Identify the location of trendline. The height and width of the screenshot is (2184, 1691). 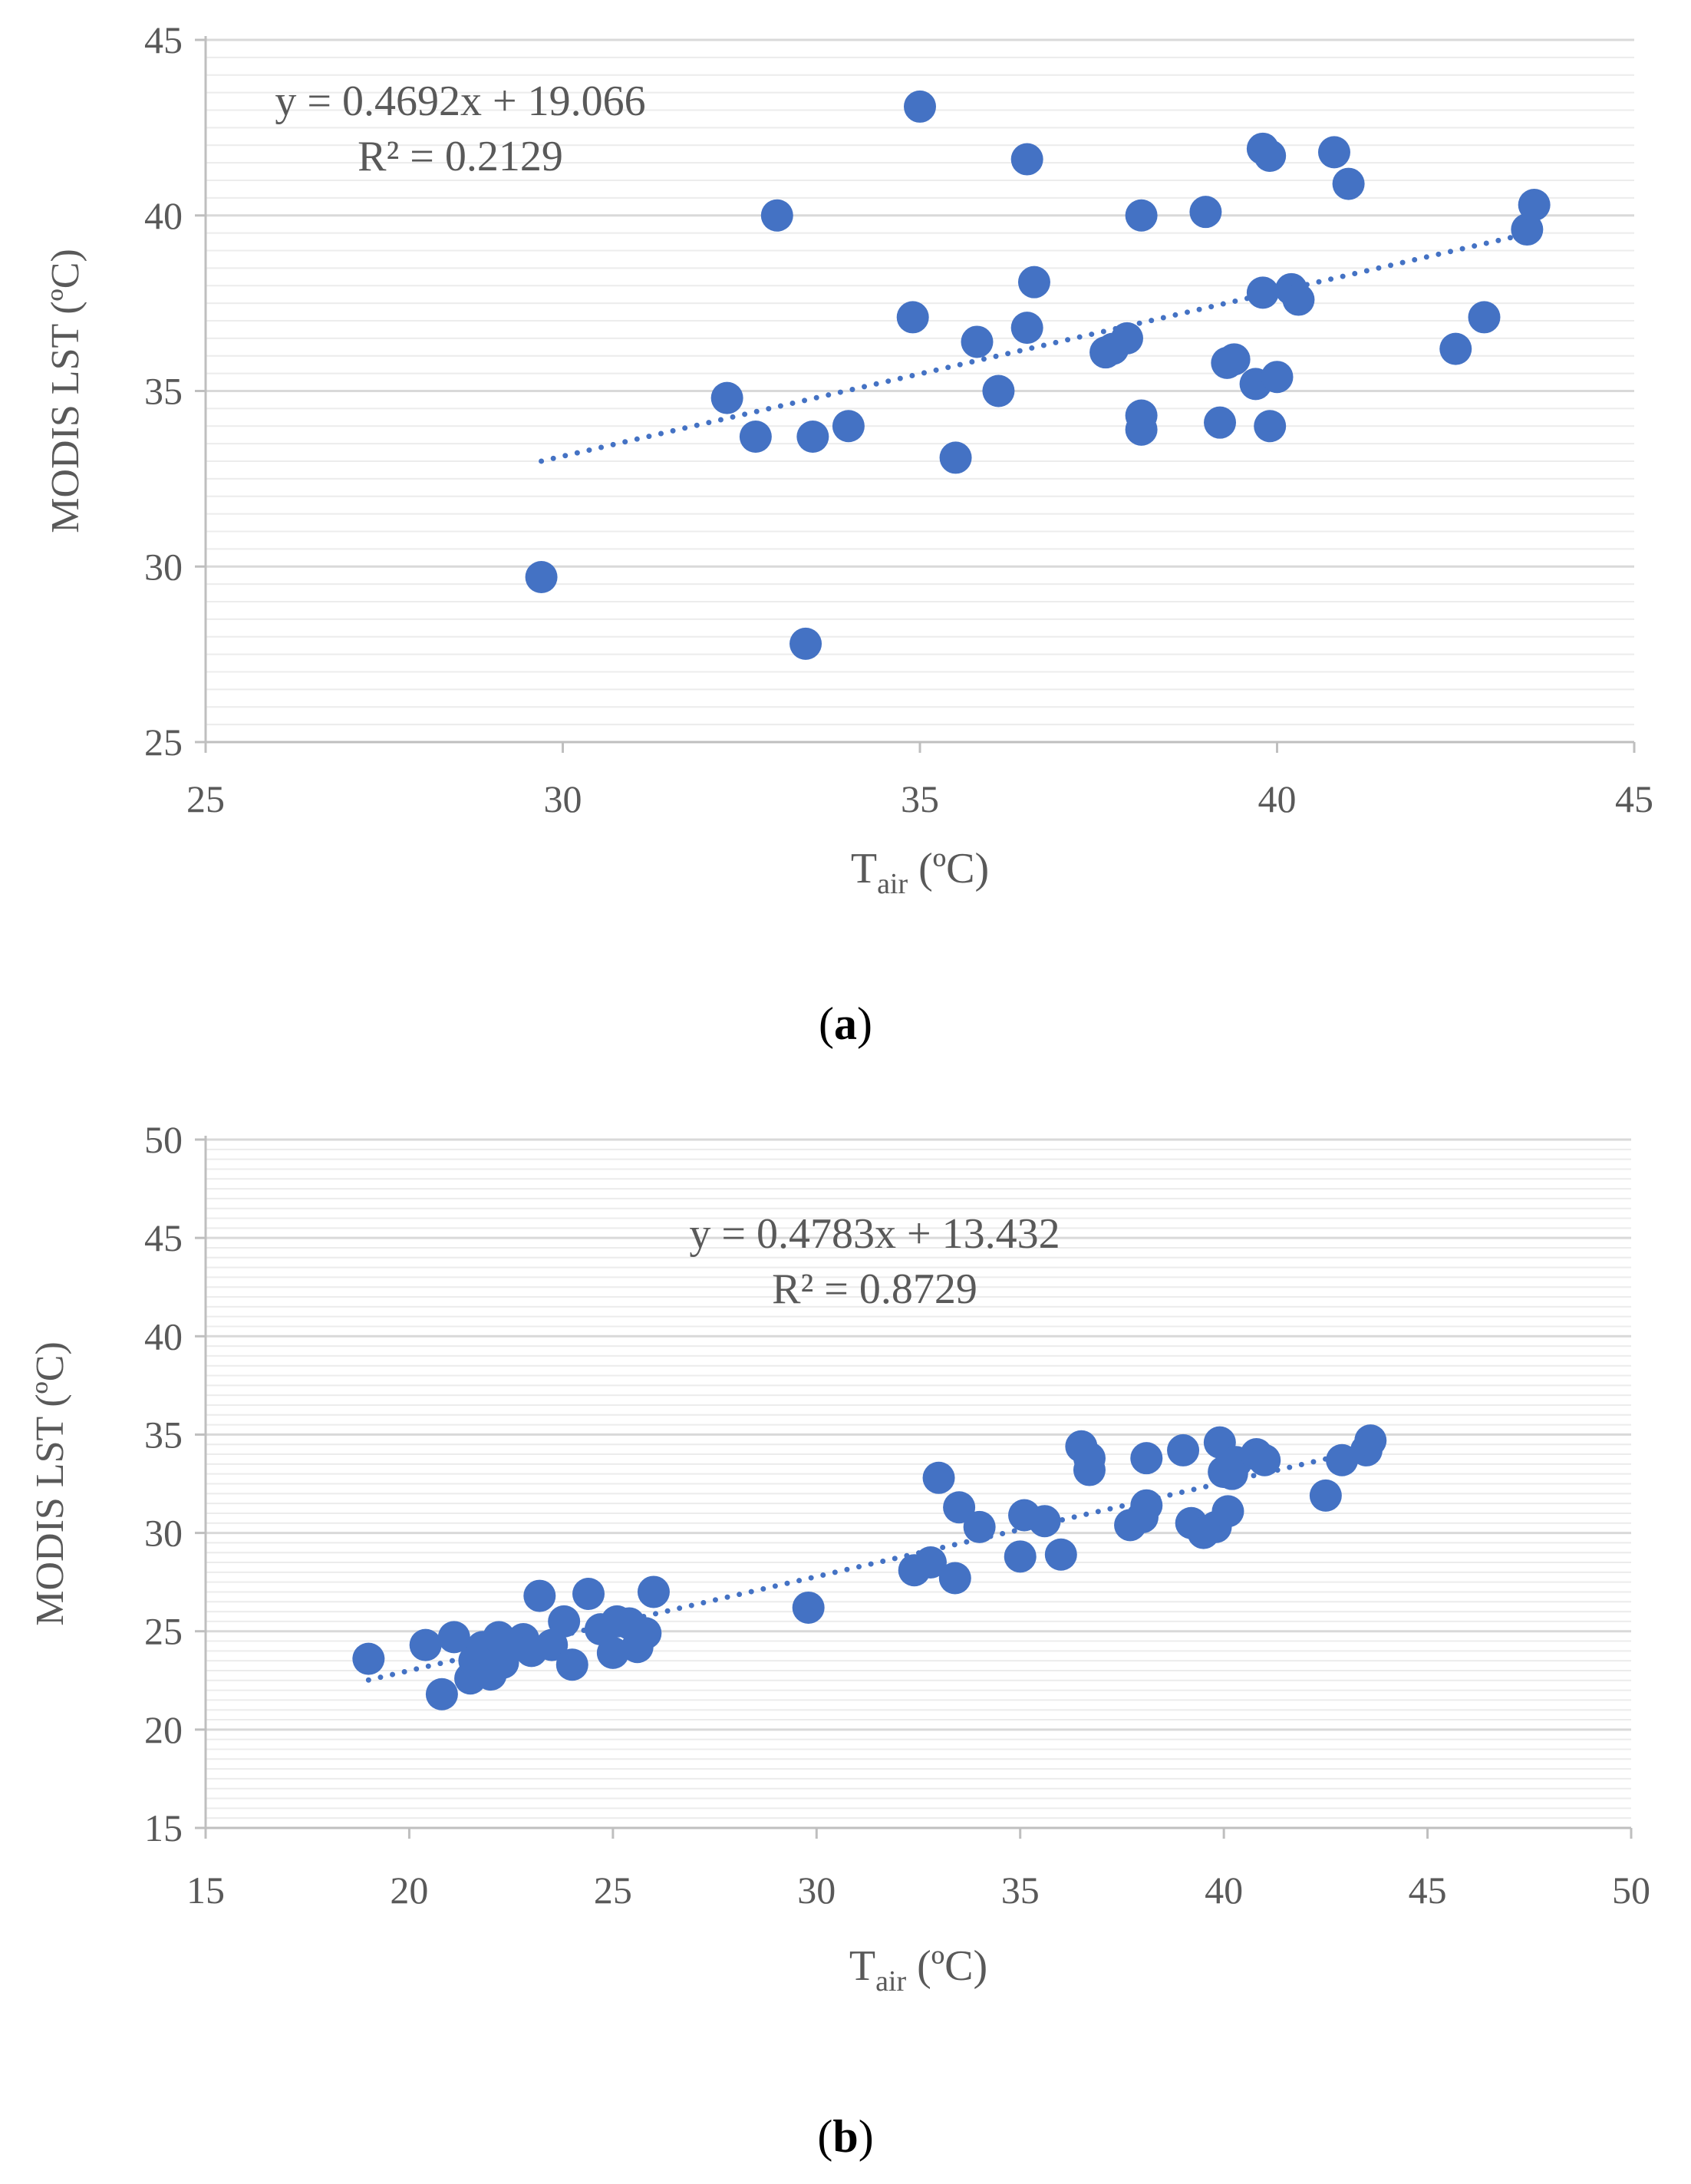
(1038, 347).